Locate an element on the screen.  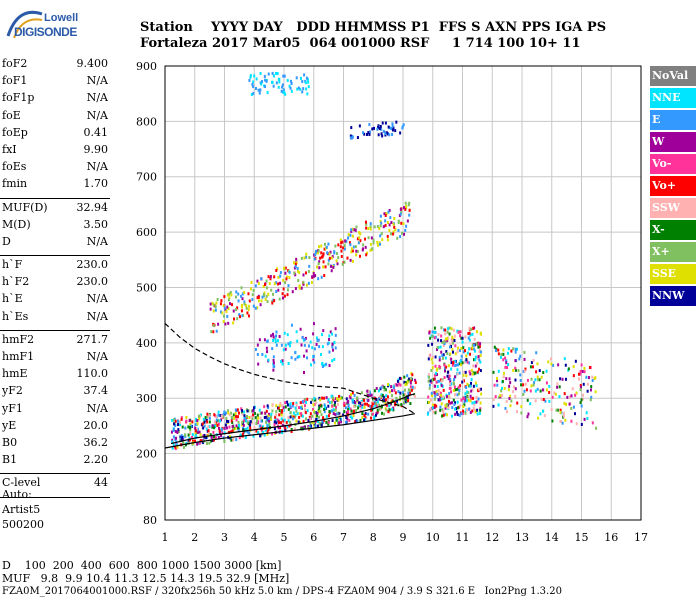
x-tick-label: 9 is located at coordinates (403, 537).